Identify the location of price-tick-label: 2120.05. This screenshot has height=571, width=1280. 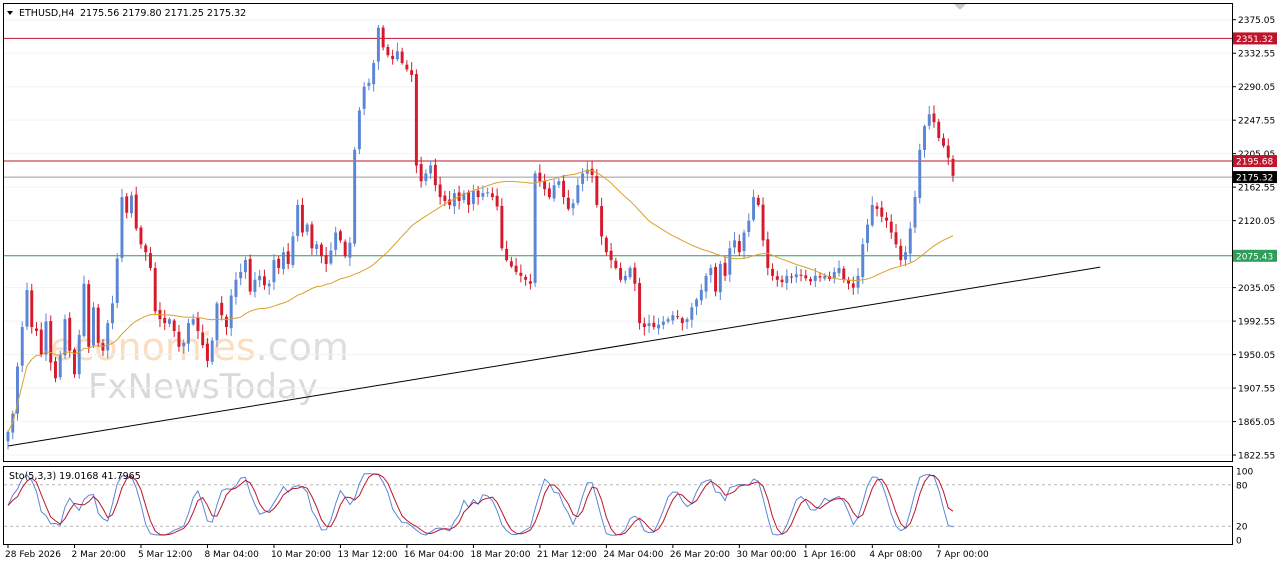
(1256, 222).